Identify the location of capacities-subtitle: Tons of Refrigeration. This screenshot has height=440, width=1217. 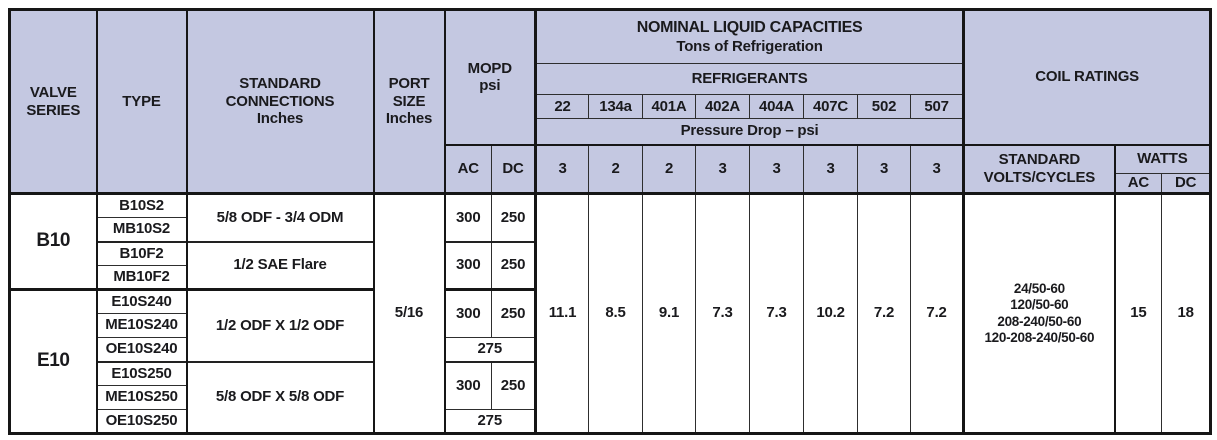
(749, 46).